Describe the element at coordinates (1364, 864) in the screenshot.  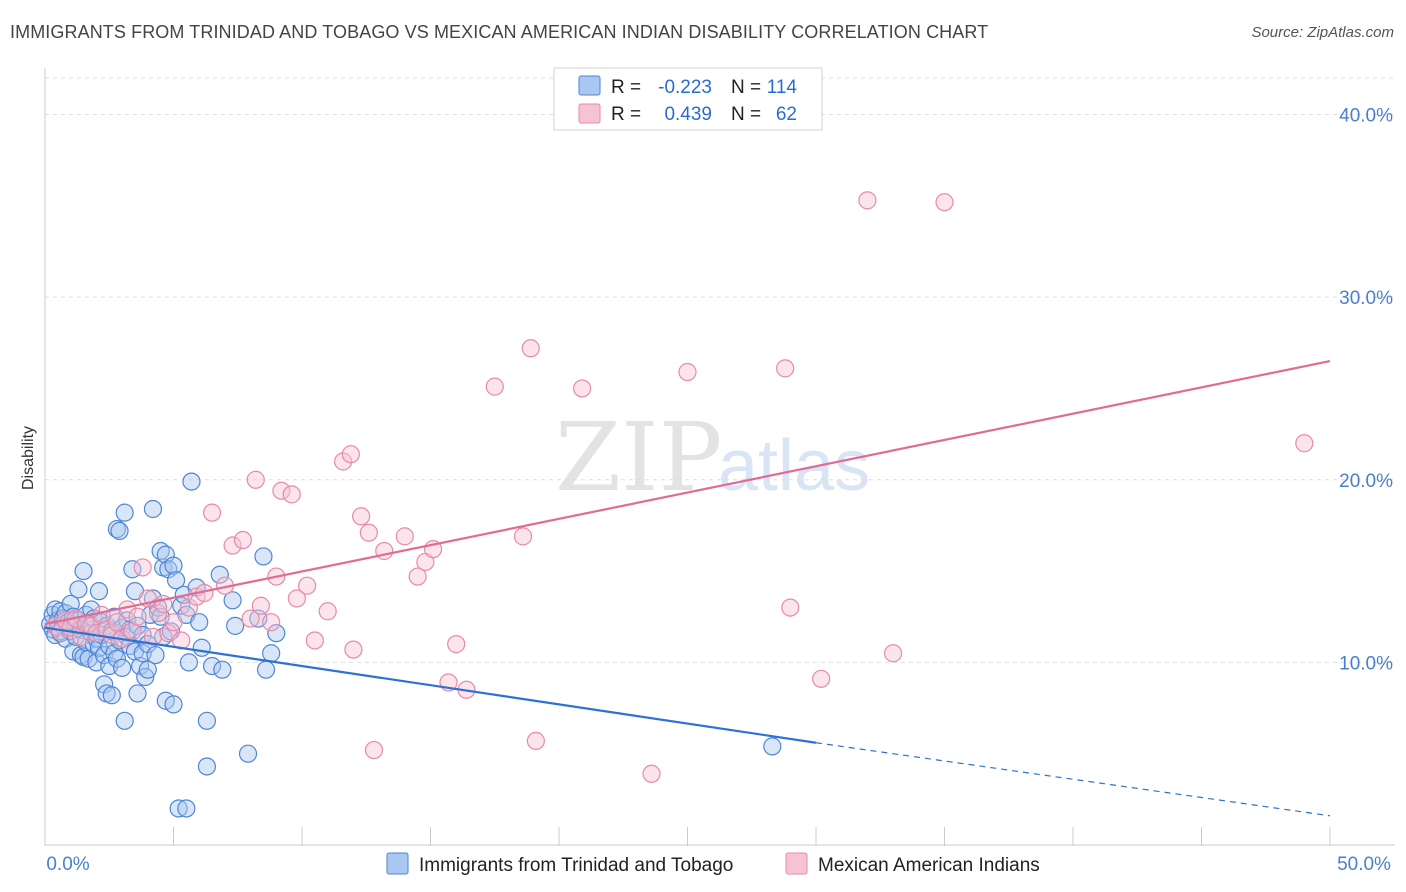
I see `x-tick-label: 50.0%` at that location.